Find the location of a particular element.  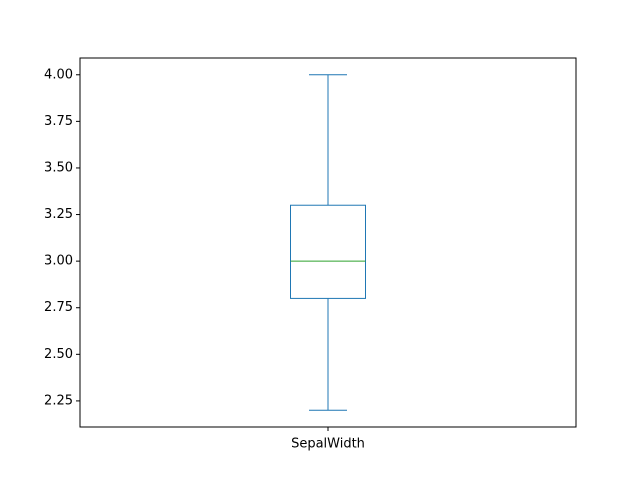

x-tick-label: SepalWidth is located at coordinates (328, 444).